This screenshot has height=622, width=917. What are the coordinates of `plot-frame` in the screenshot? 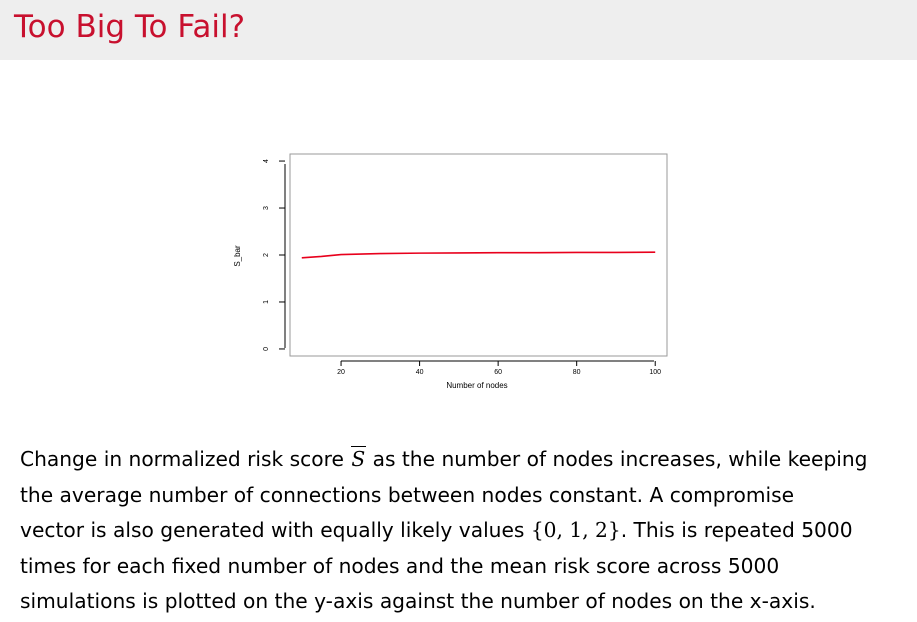 It's located at (478, 255).